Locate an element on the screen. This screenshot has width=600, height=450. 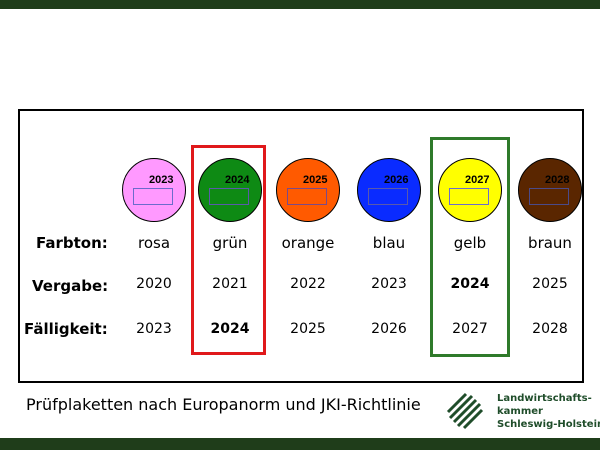
due-year-cell: 2023 is located at coordinates (154, 329).